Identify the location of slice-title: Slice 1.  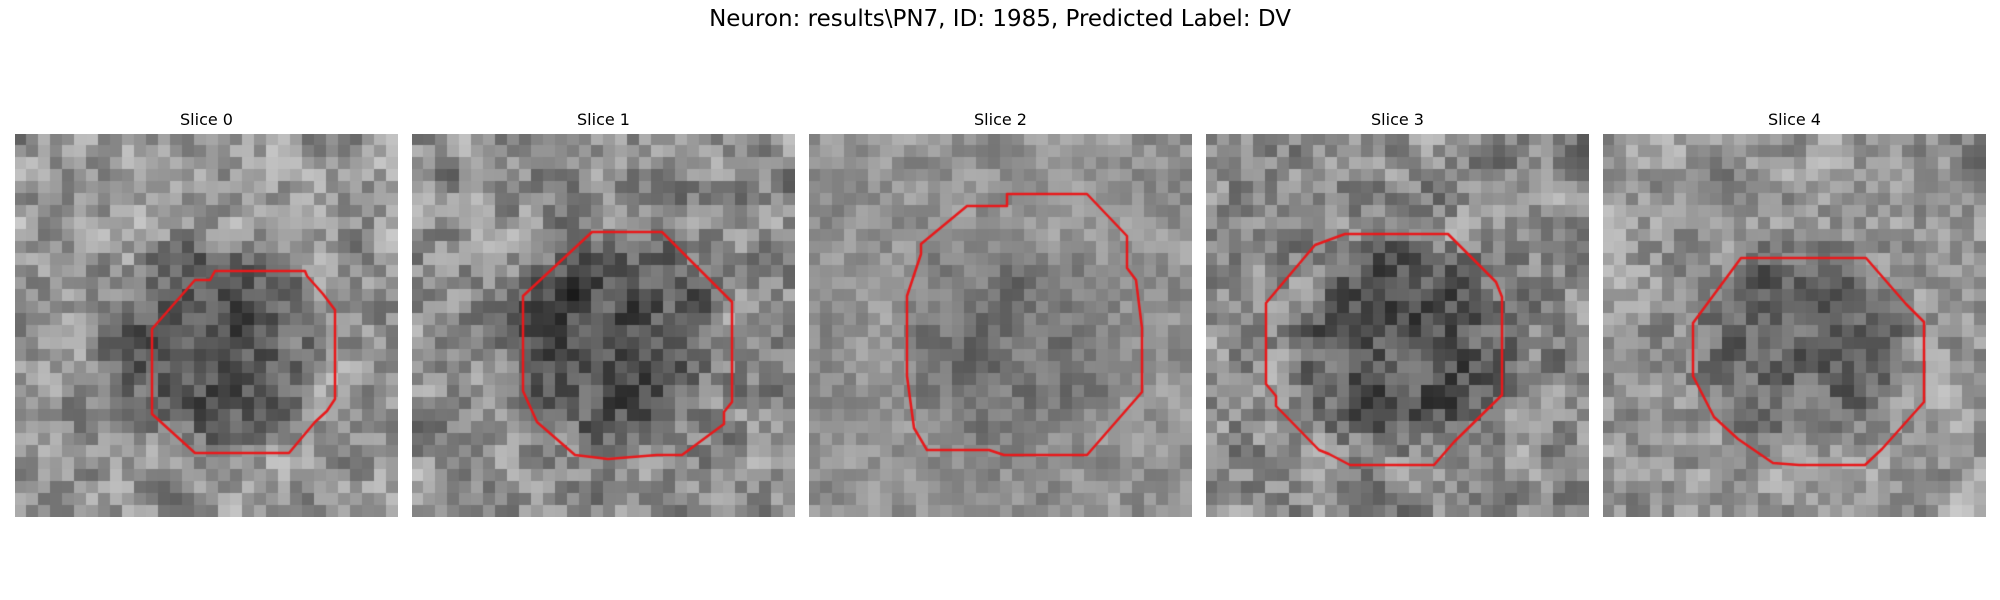
(603, 119).